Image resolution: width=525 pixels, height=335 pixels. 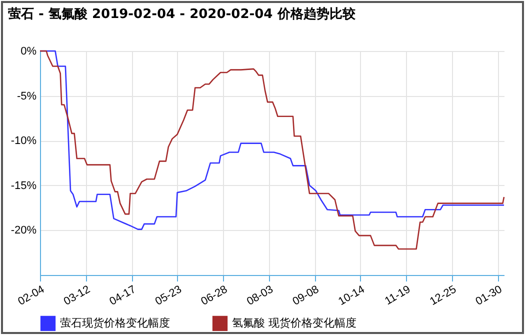 What do you see at coordinates (23, 141) in the screenshot?
I see `y-tick-label: -10%` at bounding box center [23, 141].